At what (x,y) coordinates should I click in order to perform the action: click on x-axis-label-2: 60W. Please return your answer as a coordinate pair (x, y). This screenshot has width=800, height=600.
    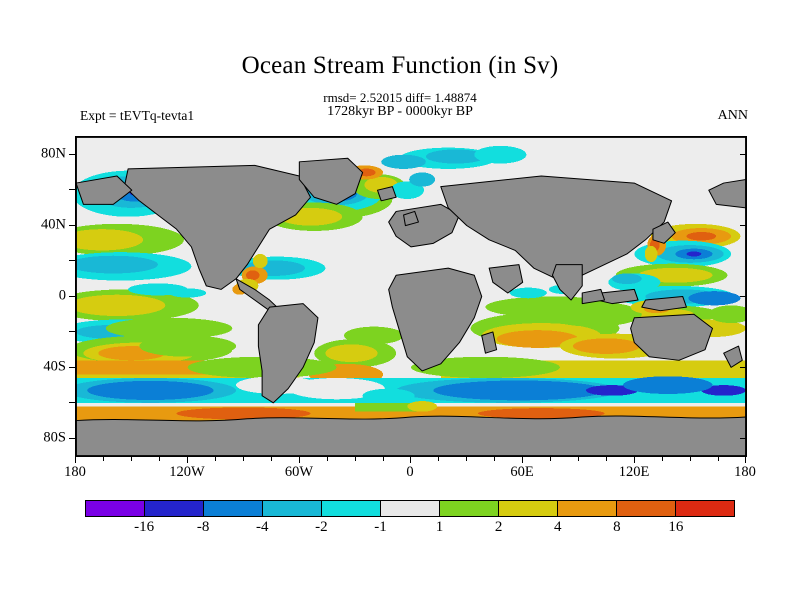
    Looking at the image, I should click on (299, 472).